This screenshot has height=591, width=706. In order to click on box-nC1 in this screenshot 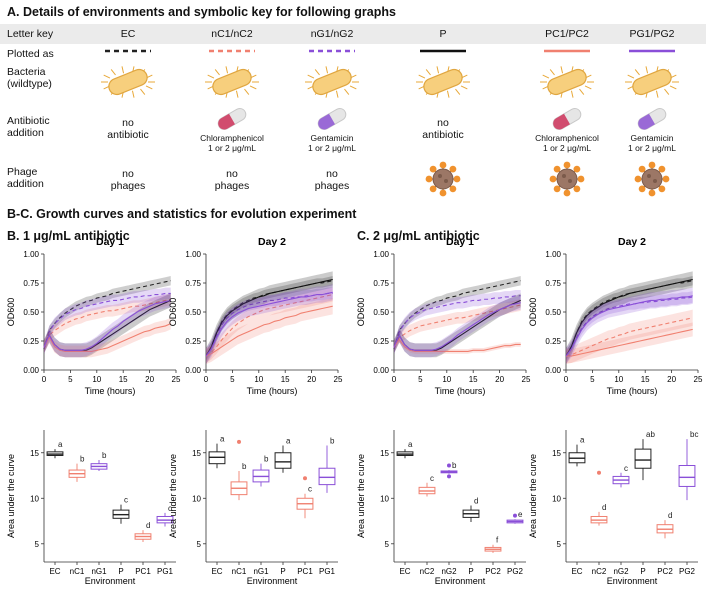, I will do `click(239, 488)`.